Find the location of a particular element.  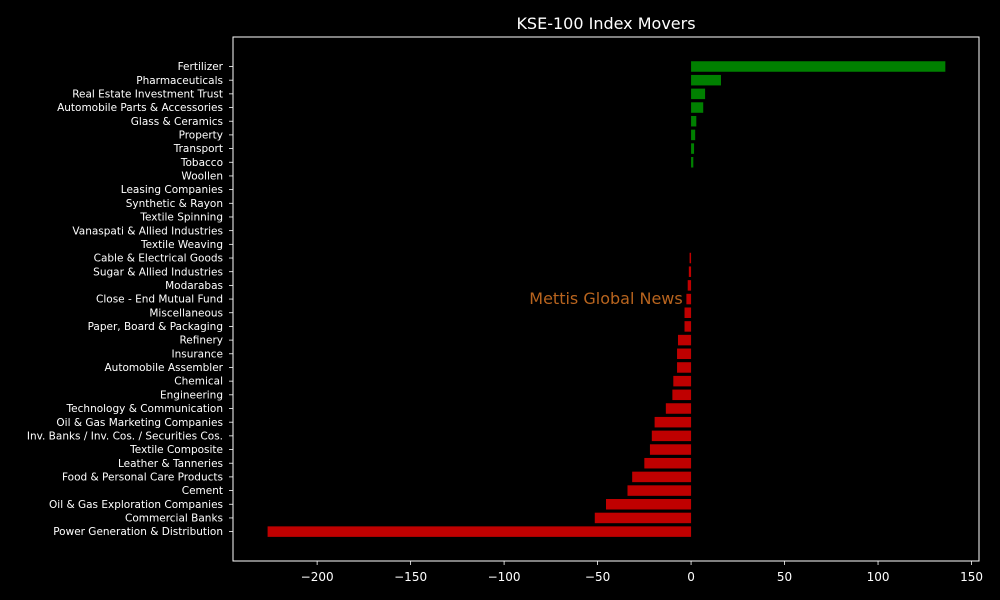

x-tick-label: −150 is located at coordinates (410, 577).